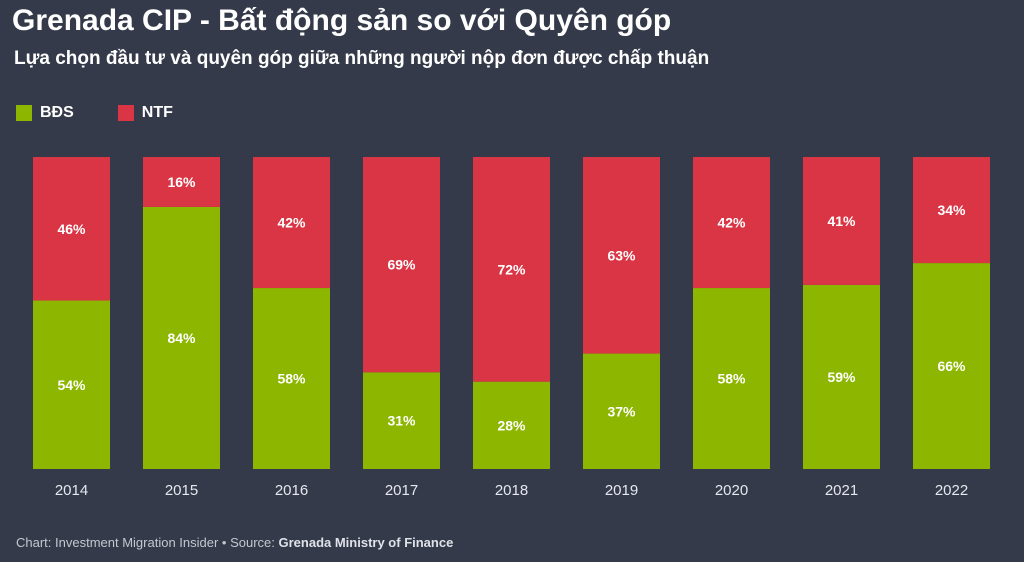 This screenshot has width=1024, height=562. I want to click on bar-ntf-2015, so click(181, 182).